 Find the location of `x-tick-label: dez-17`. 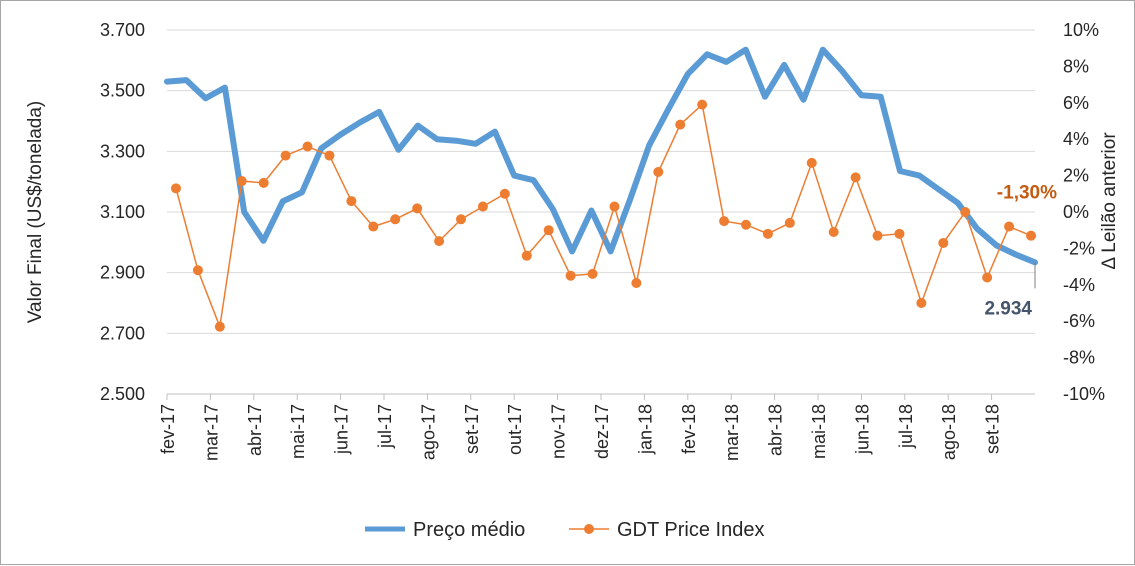

x-tick-label: dez-17 is located at coordinates (602, 431).